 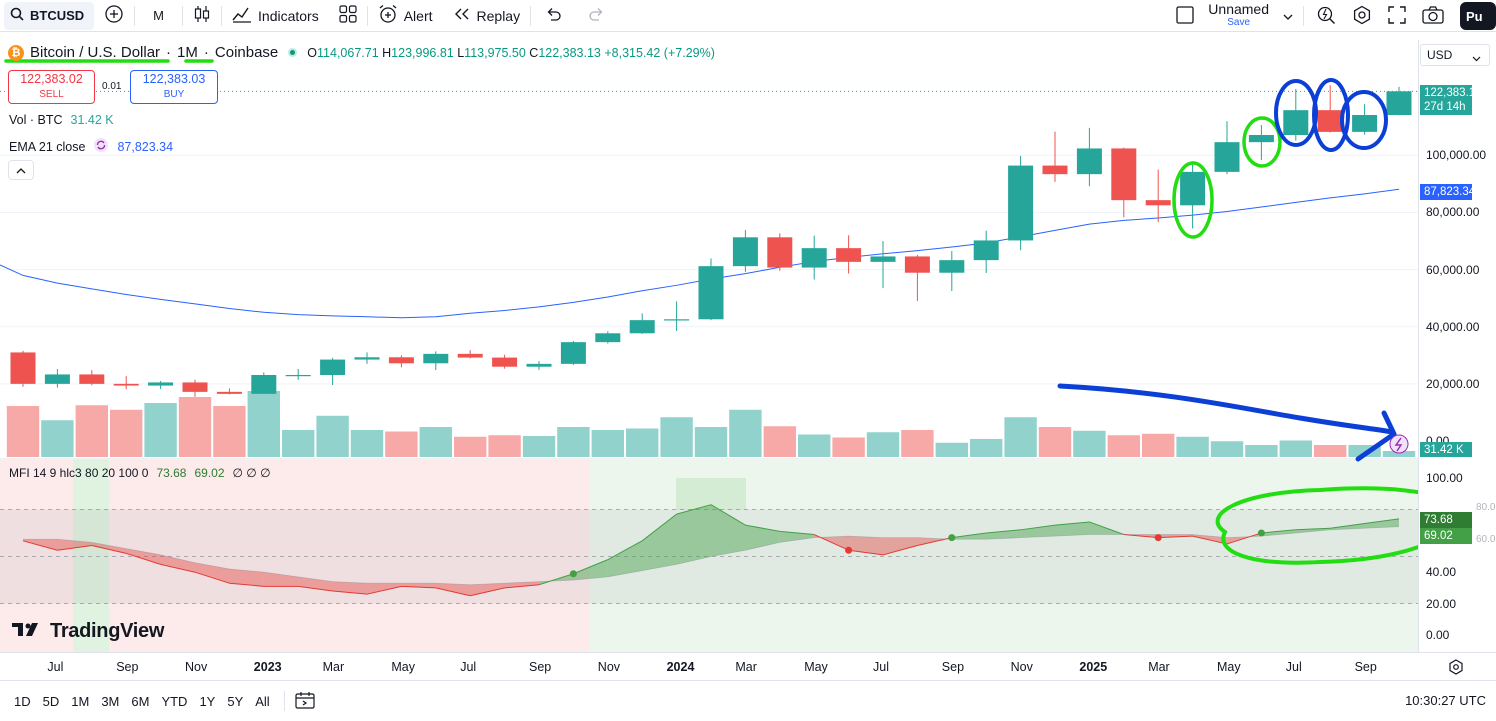 I want to click on range-button-3m: 3M, so click(x=110, y=701).